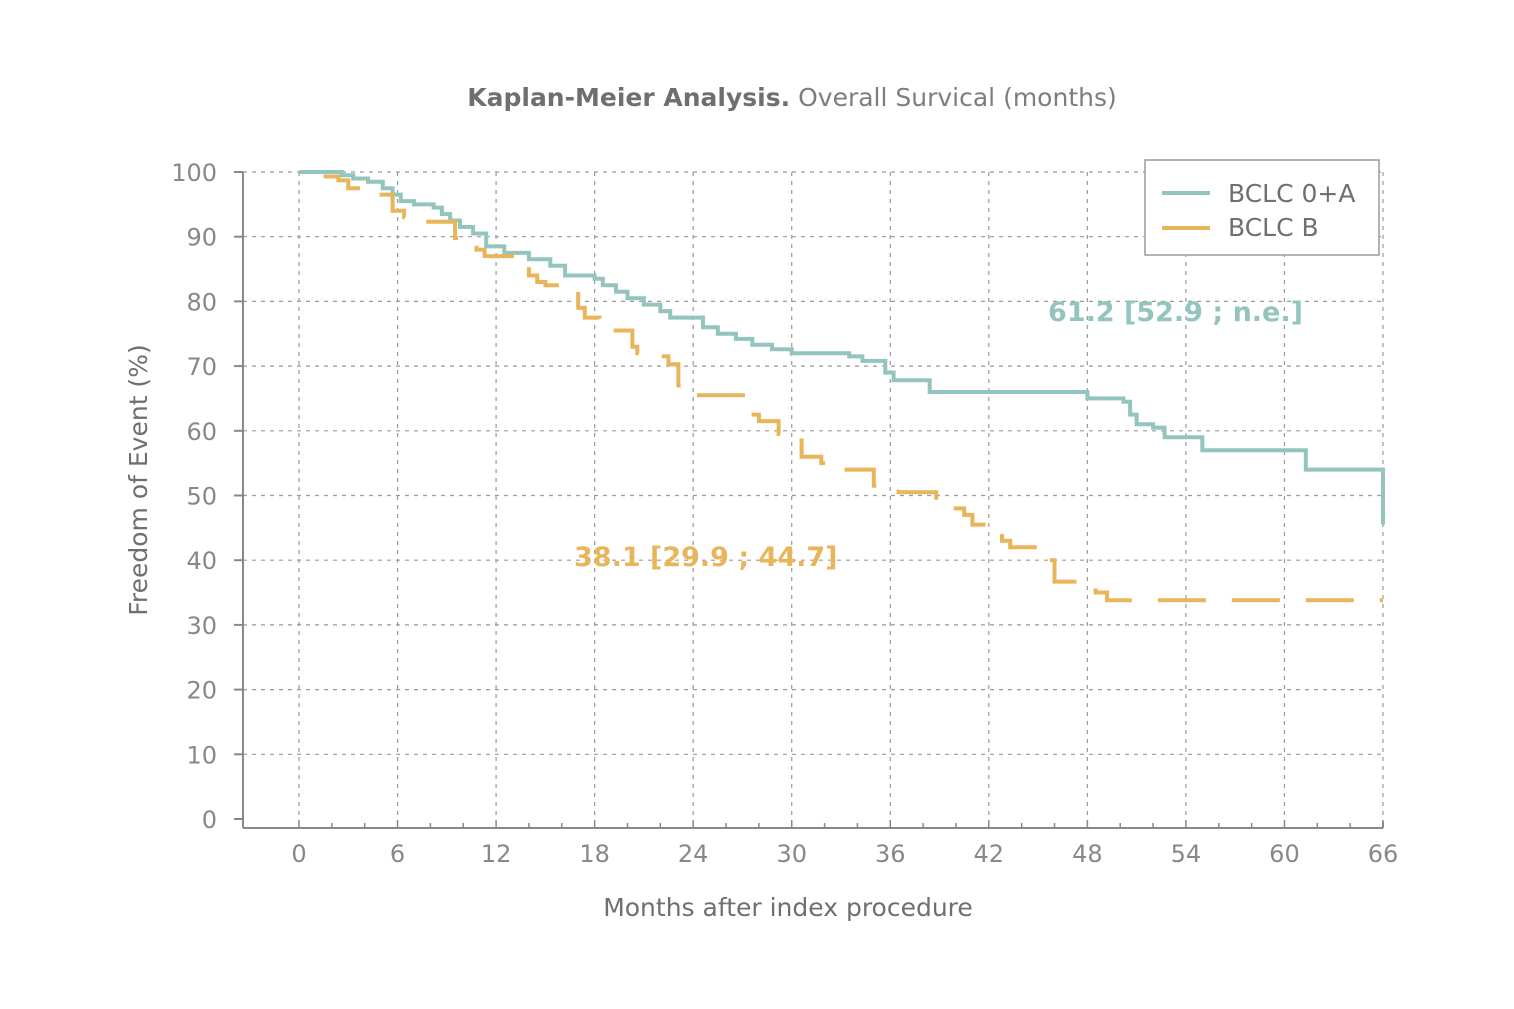 This screenshot has width=1514, height=1009. I want to click on x-tick-label: 36, so click(890, 854).